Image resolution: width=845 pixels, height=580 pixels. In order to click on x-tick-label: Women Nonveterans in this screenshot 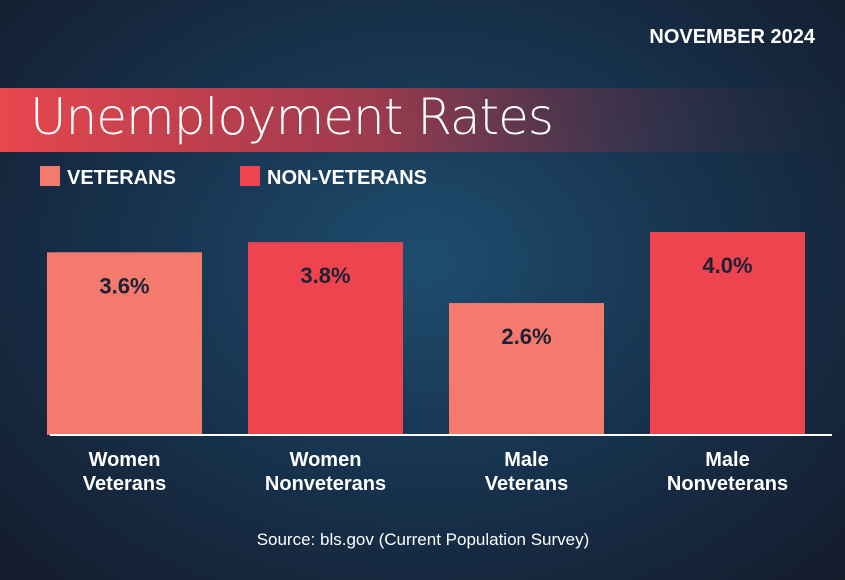, I will do `click(325, 472)`.